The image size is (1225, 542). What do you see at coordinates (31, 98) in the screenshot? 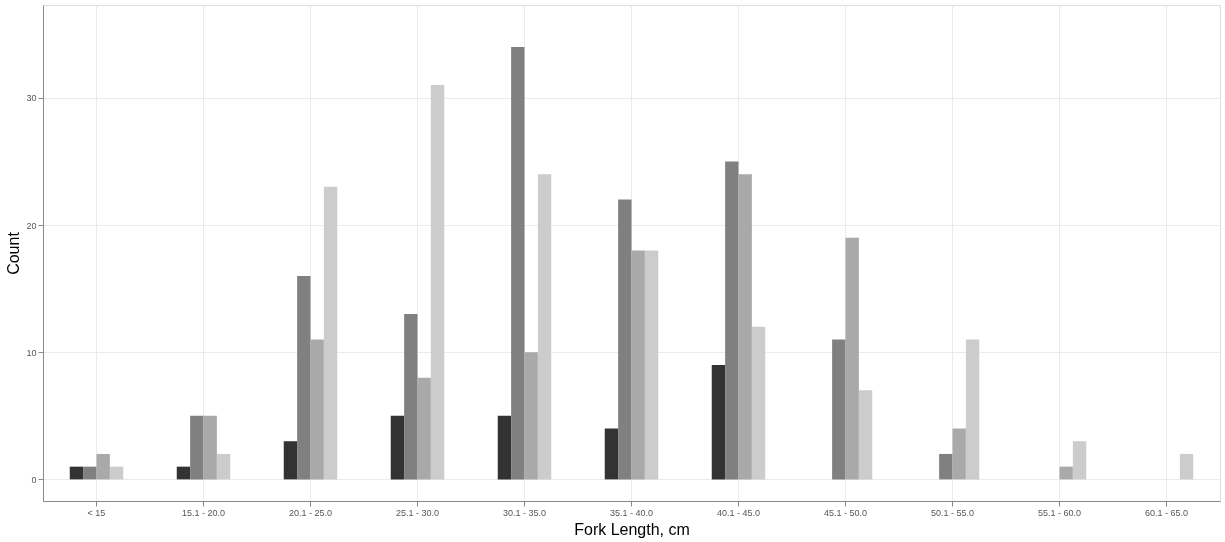
I see `y-tick-label: 30` at bounding box center [31, 98].